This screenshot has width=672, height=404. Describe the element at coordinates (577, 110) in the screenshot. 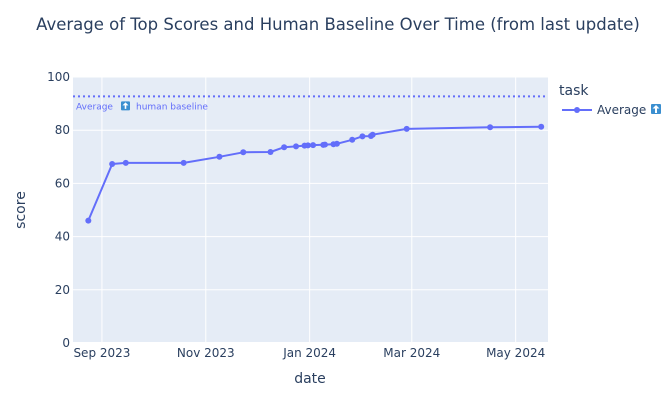

I see `legend-marker` at that location.